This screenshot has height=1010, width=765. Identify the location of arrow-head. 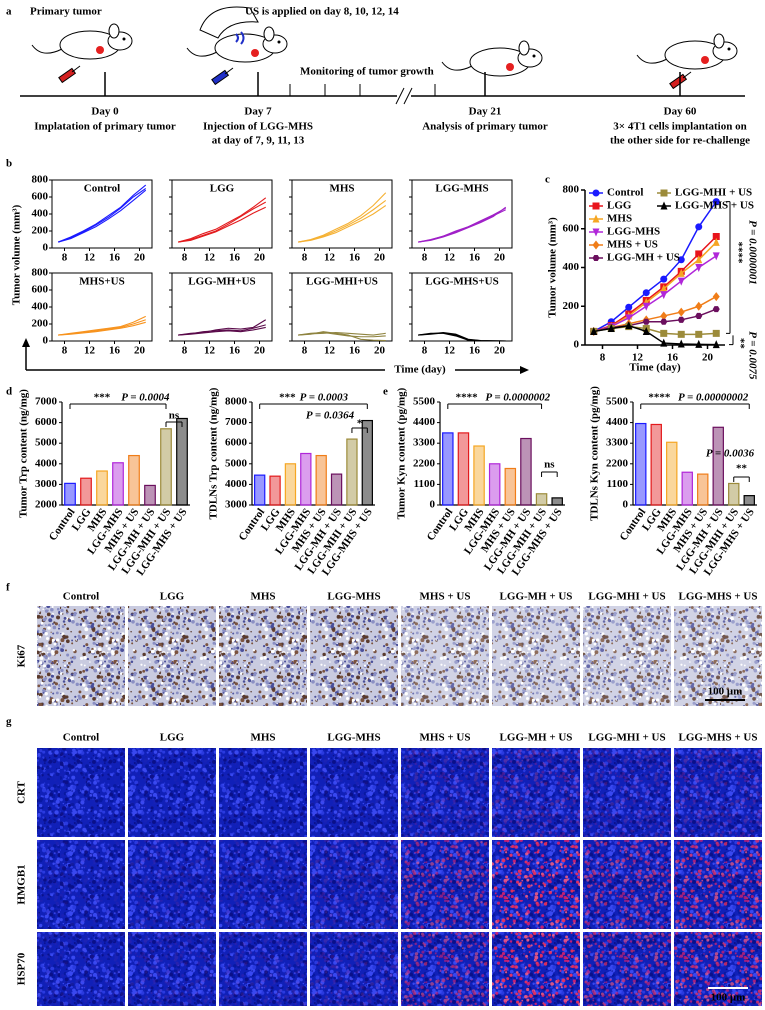
(26, 342).